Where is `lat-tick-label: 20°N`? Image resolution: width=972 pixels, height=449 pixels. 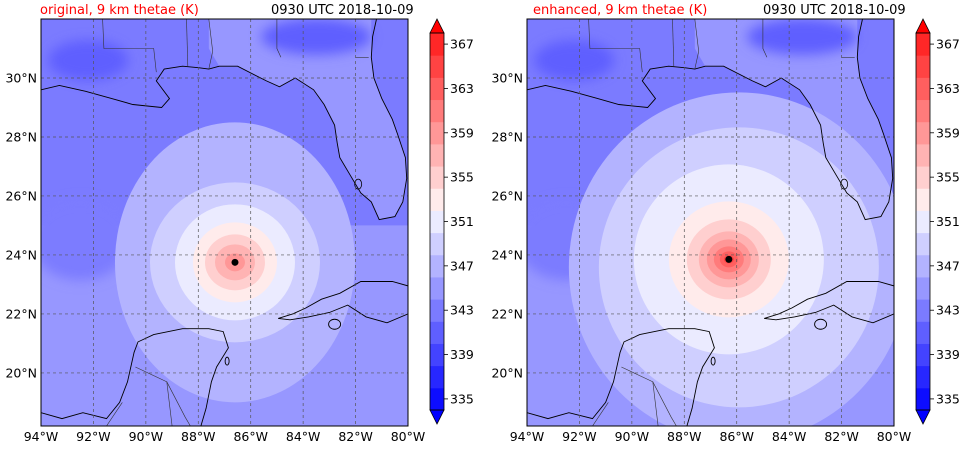 lat-tick-label: 20°N is located at coordinates (21, 372).